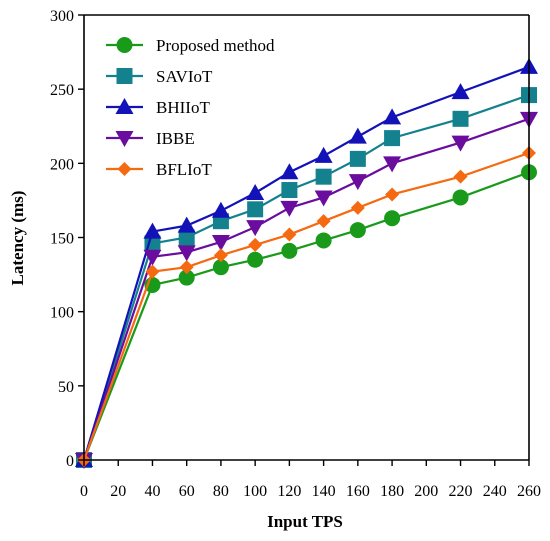  Describe the element at coordinates (62, 239) in the screenshot. I see `y-tick-label-150: 150` at that location.